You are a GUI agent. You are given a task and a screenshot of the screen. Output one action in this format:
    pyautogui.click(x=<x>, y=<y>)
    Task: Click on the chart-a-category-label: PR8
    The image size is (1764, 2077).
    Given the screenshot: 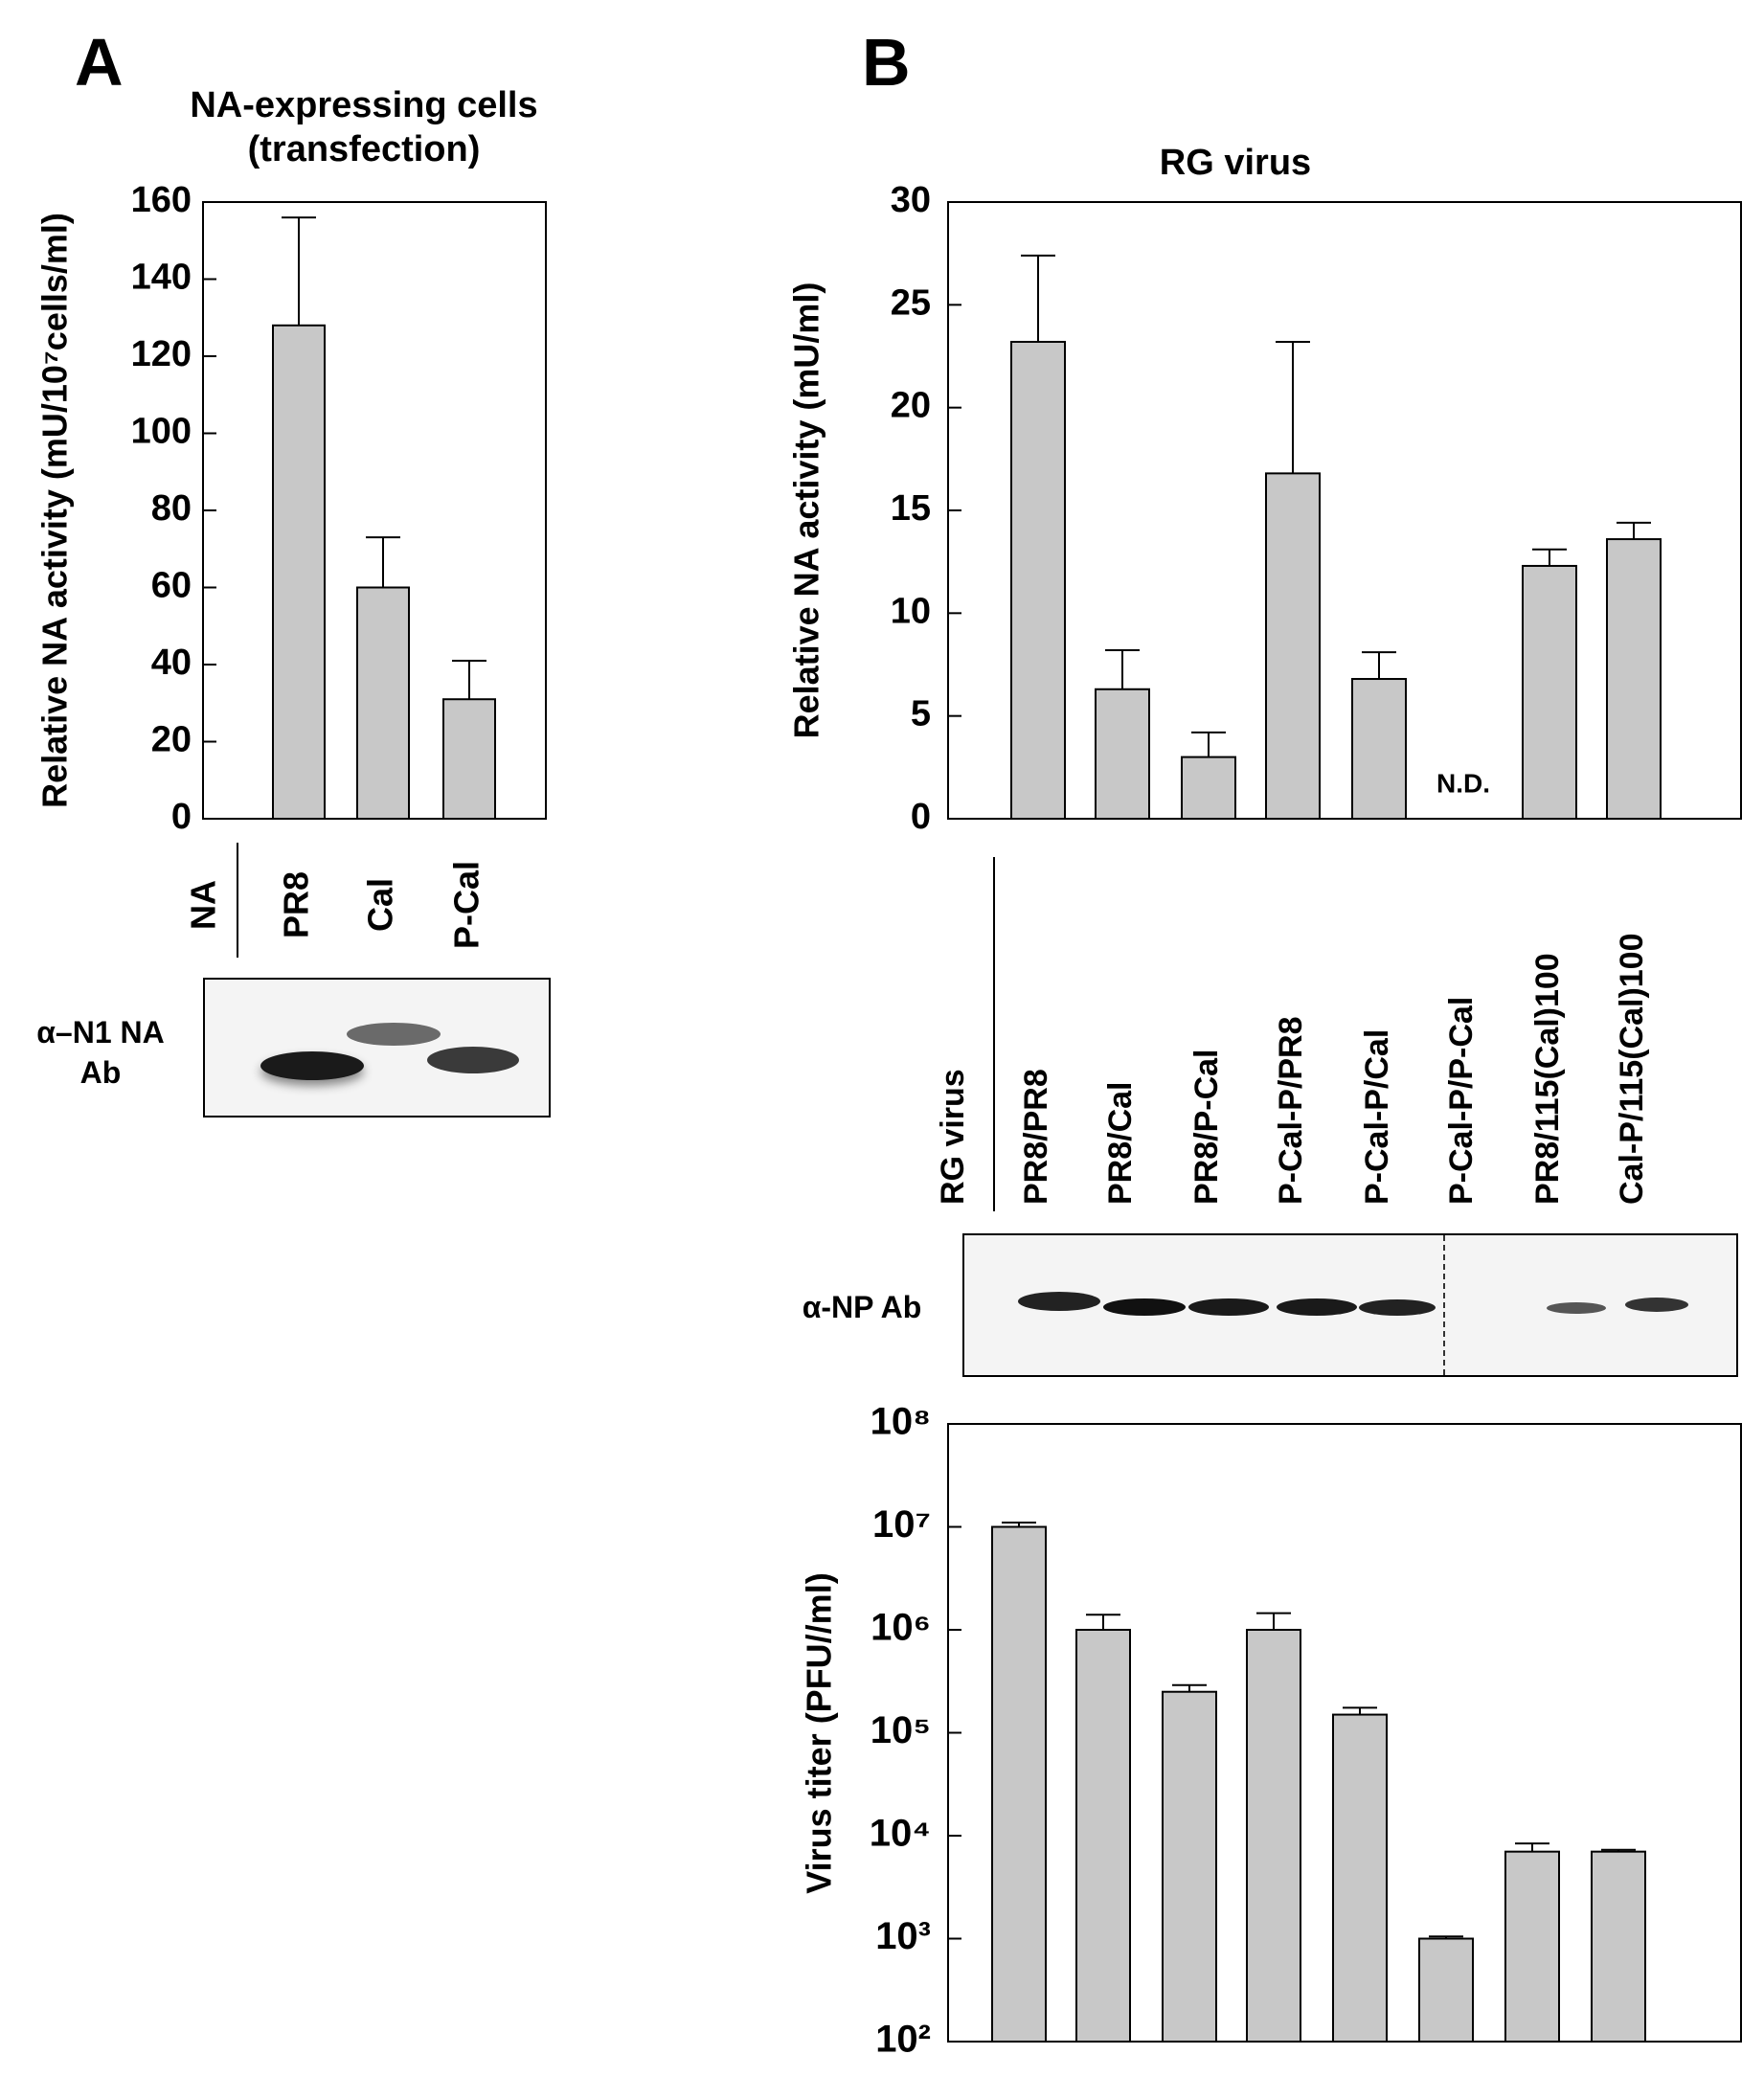 What is the action you would take?
    pyautogui.click(x=296, y=905)
    